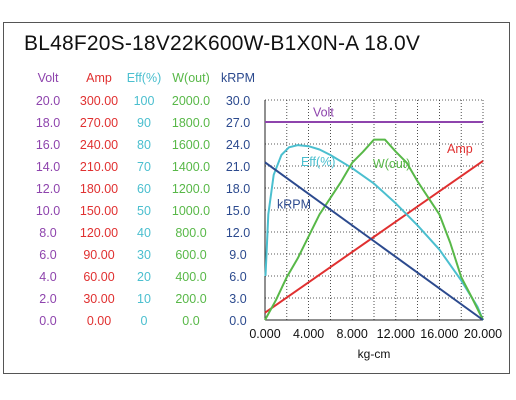 The image size is (516, 400). I want to click on y-tick-label: 3.0, so click(237, 299).